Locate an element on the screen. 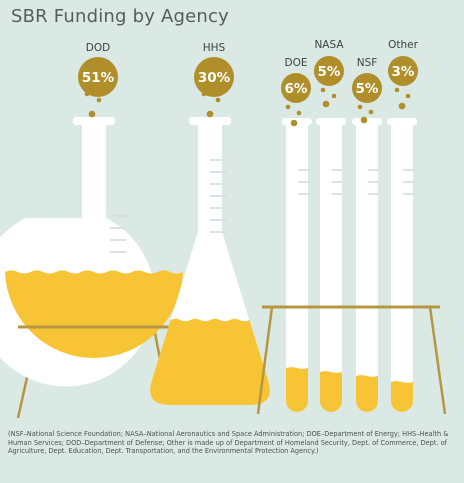 This screenshot has width=464, height=483. value-bubble-nsf is located at coordinates (367, 88).